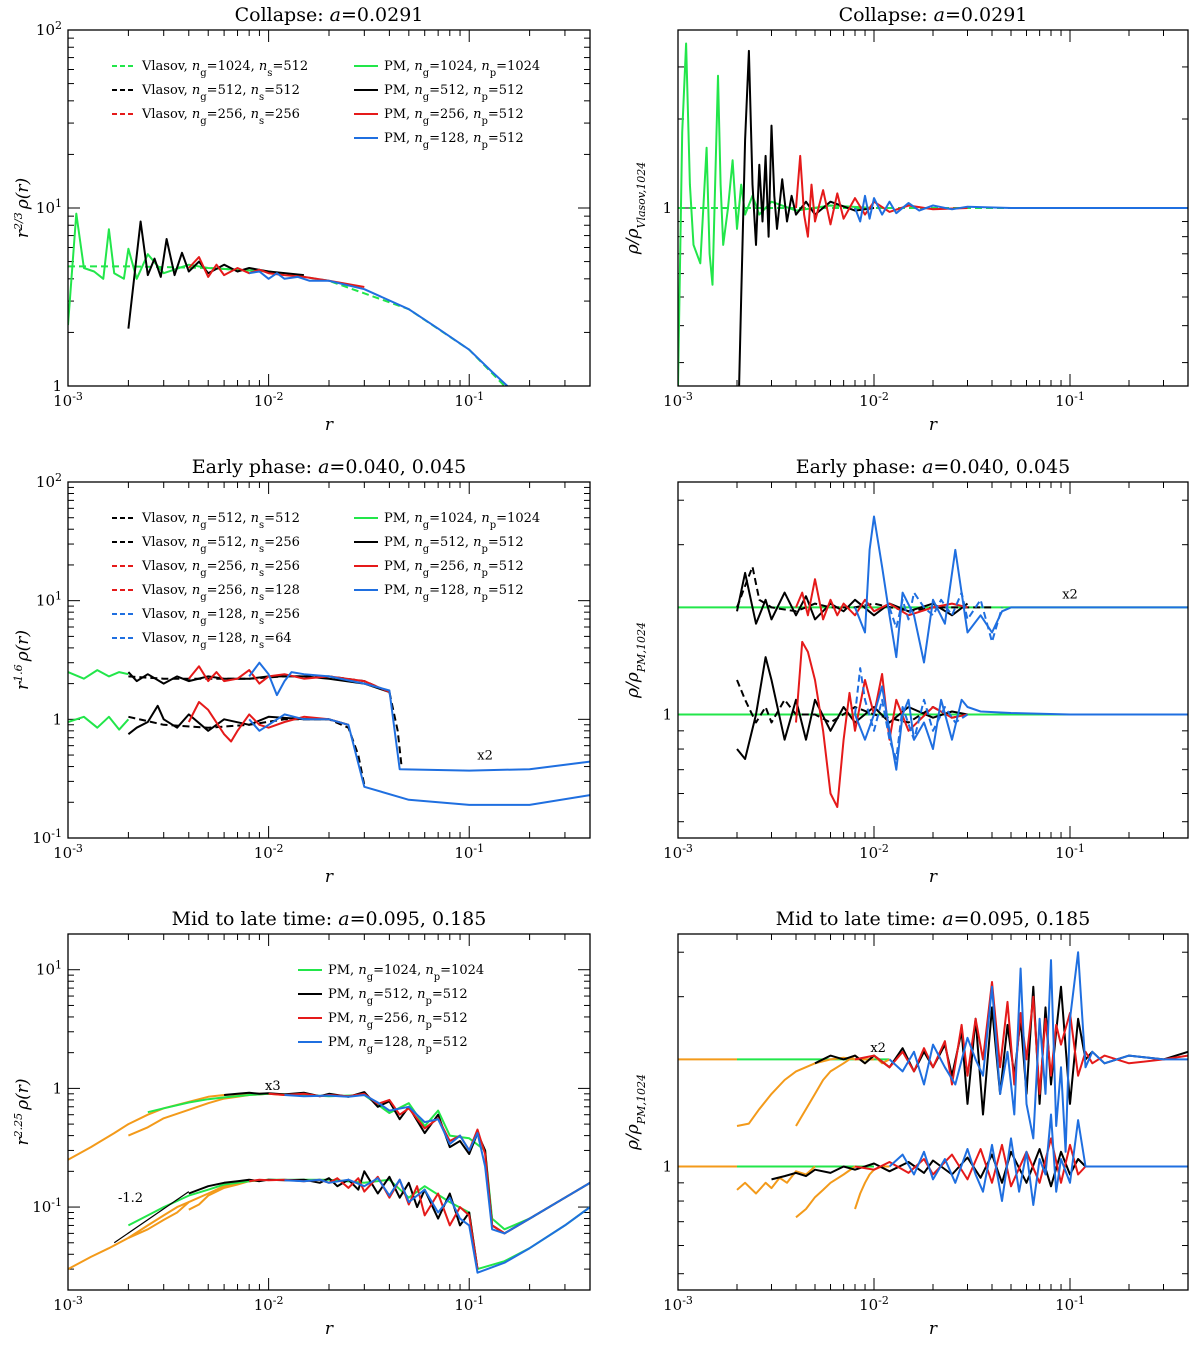  What do you see at coordinates (635, 208) in the screenshot?
I see `y-axis-label: ρ/ρVlasov,1024` at bounding box center [635, 208].